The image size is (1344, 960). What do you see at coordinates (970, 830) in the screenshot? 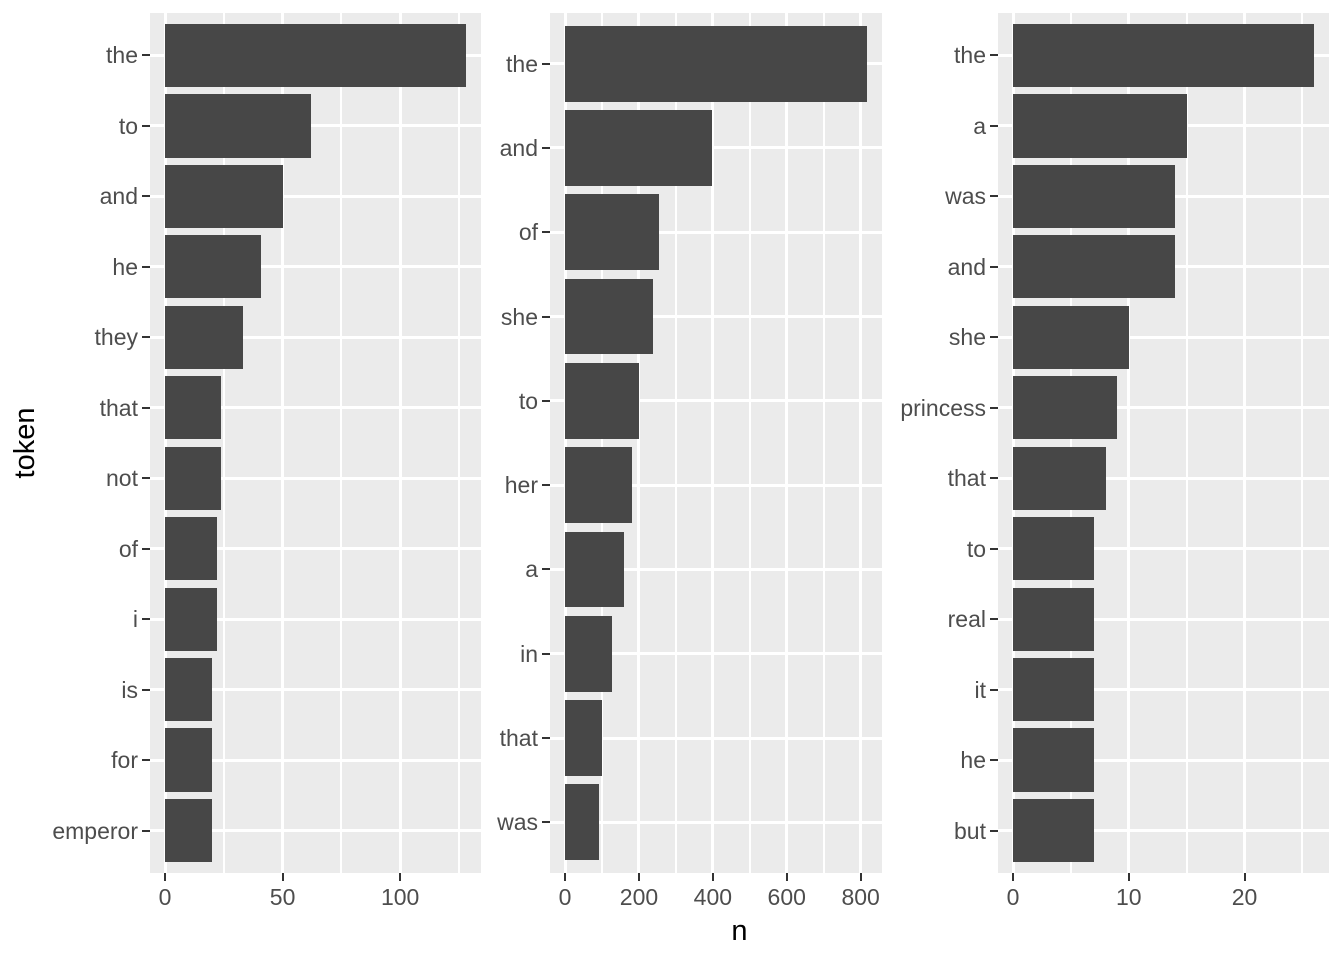
I see `y-tick-label: but` at bounding box center [970, 830].